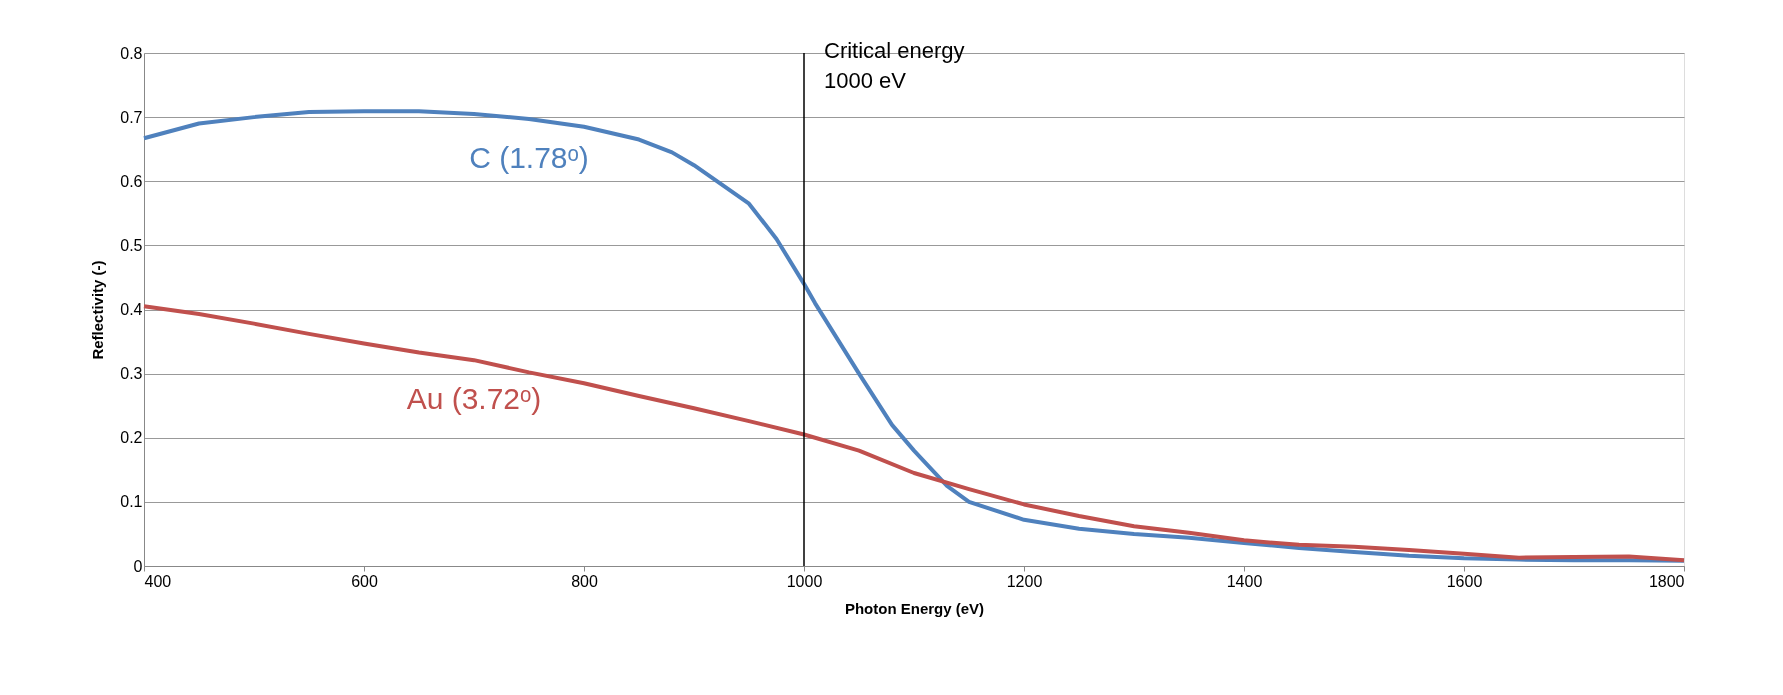  What do you see at coordinates (98, 310) in the screenshot?
I see `y-axis-title: Reflectivity (-)` at bounding box center [98, 310].